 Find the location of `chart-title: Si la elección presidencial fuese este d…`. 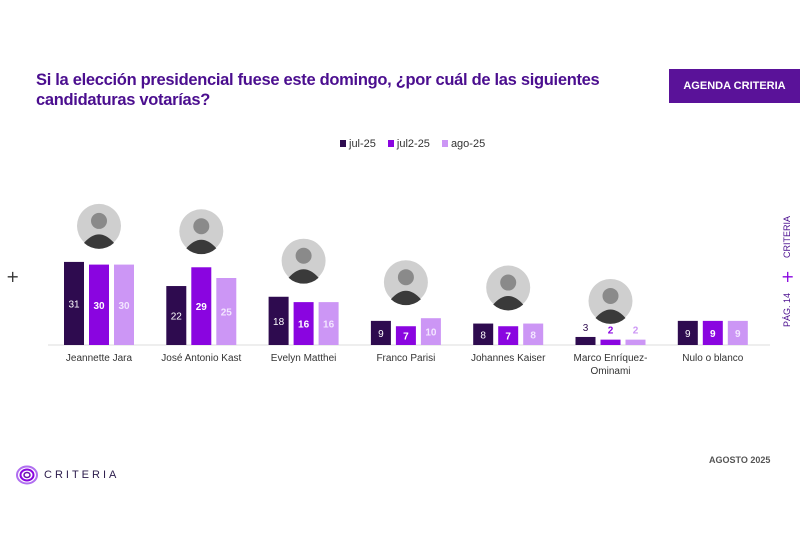

chart-title: Si la elección presidencial fuese este d… is located at coordinates (318, 90).